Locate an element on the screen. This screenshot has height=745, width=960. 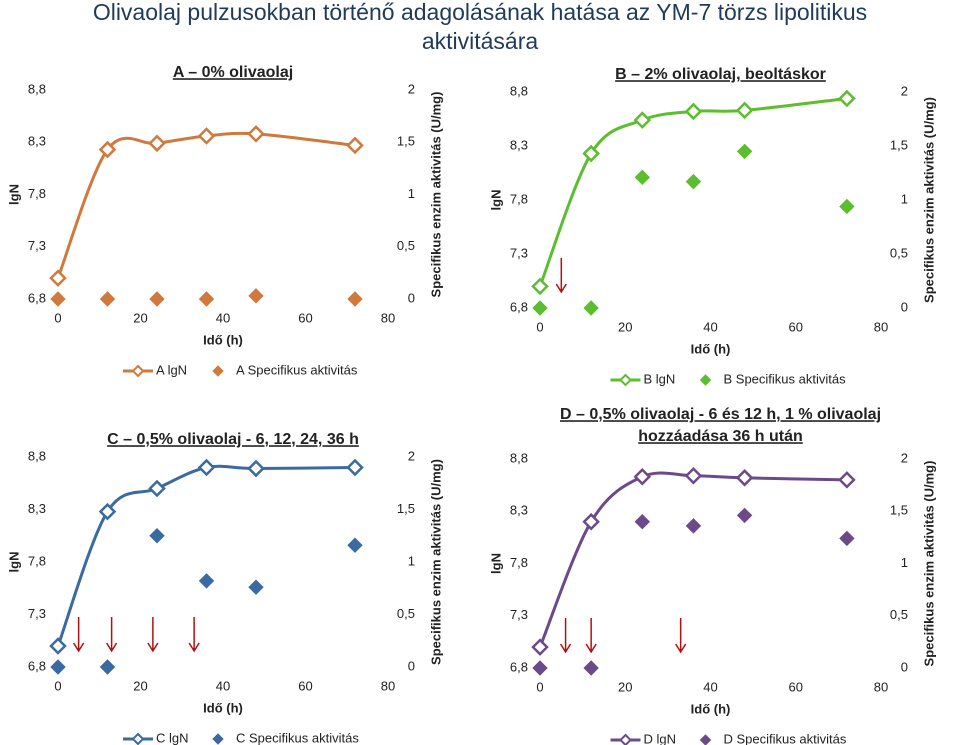
series-line is located at coordinates (692, 559).